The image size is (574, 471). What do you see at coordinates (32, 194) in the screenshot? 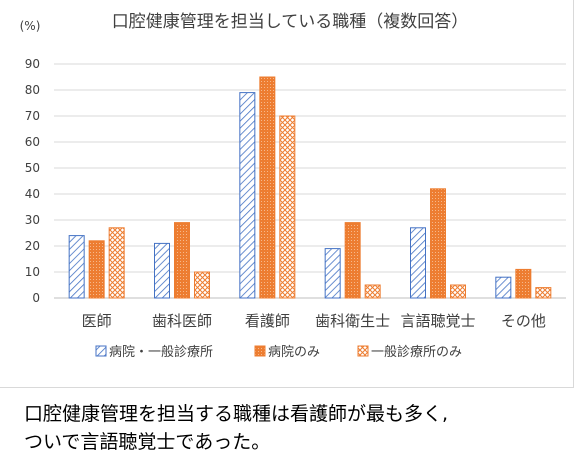
I see `y-tick-label: 40` at bounding box center [32, 194].